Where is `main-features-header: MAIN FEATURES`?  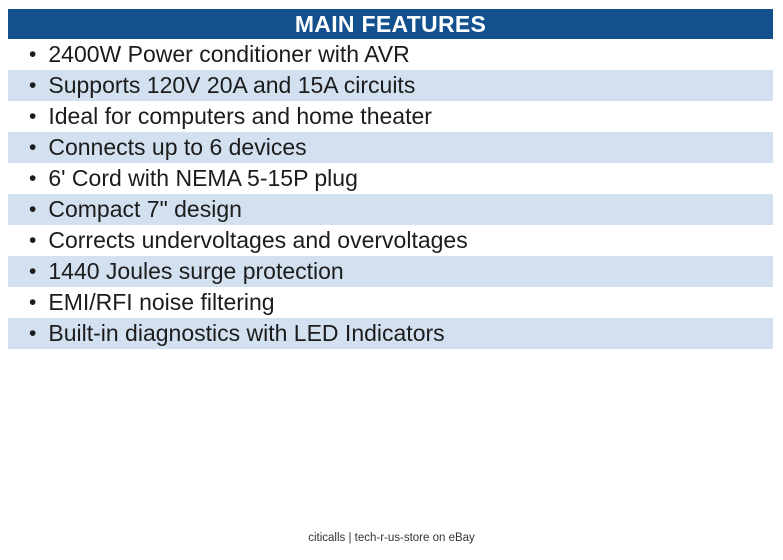
main-features-header: MAIN FEATURES is located at coordinates (390, 24).